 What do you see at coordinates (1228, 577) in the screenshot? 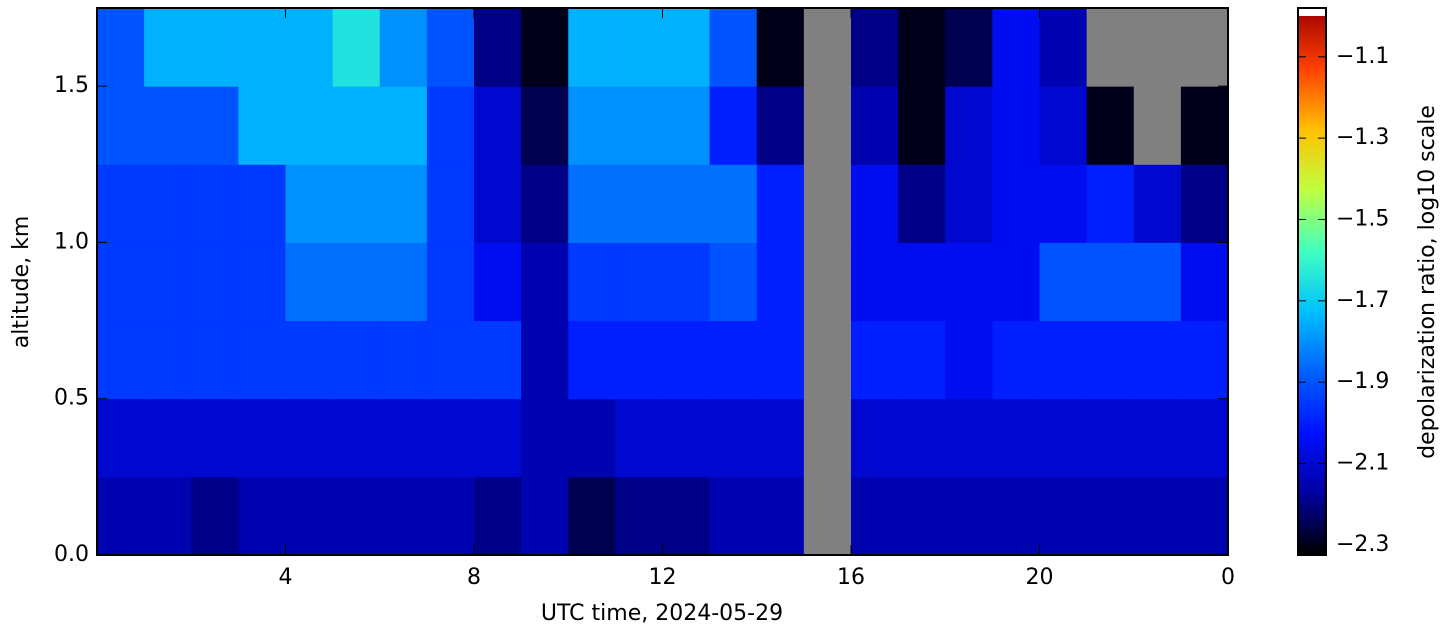
I see `x-tick-label: 0` at bounding box center [1228, 577].